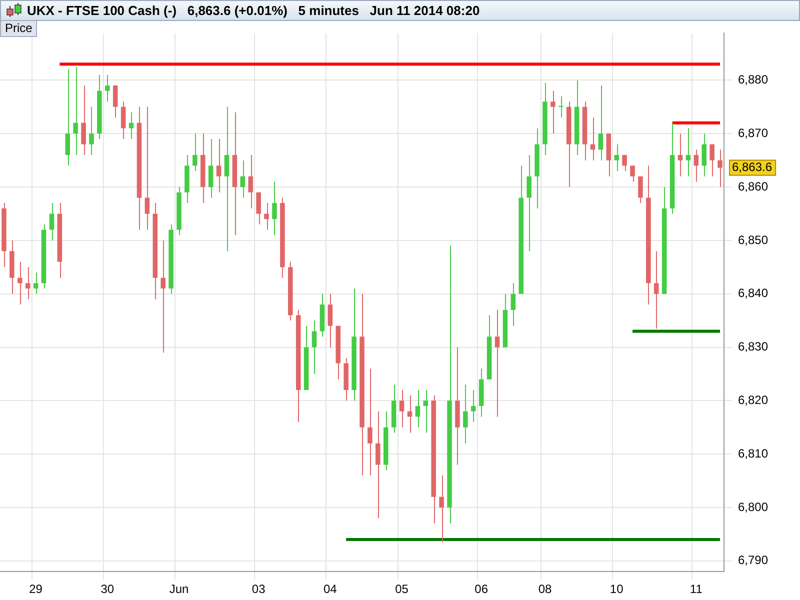 The height and width of the screenshot is (600, 800). I want to click on x-tick-label: Jun, so click(179, 589).